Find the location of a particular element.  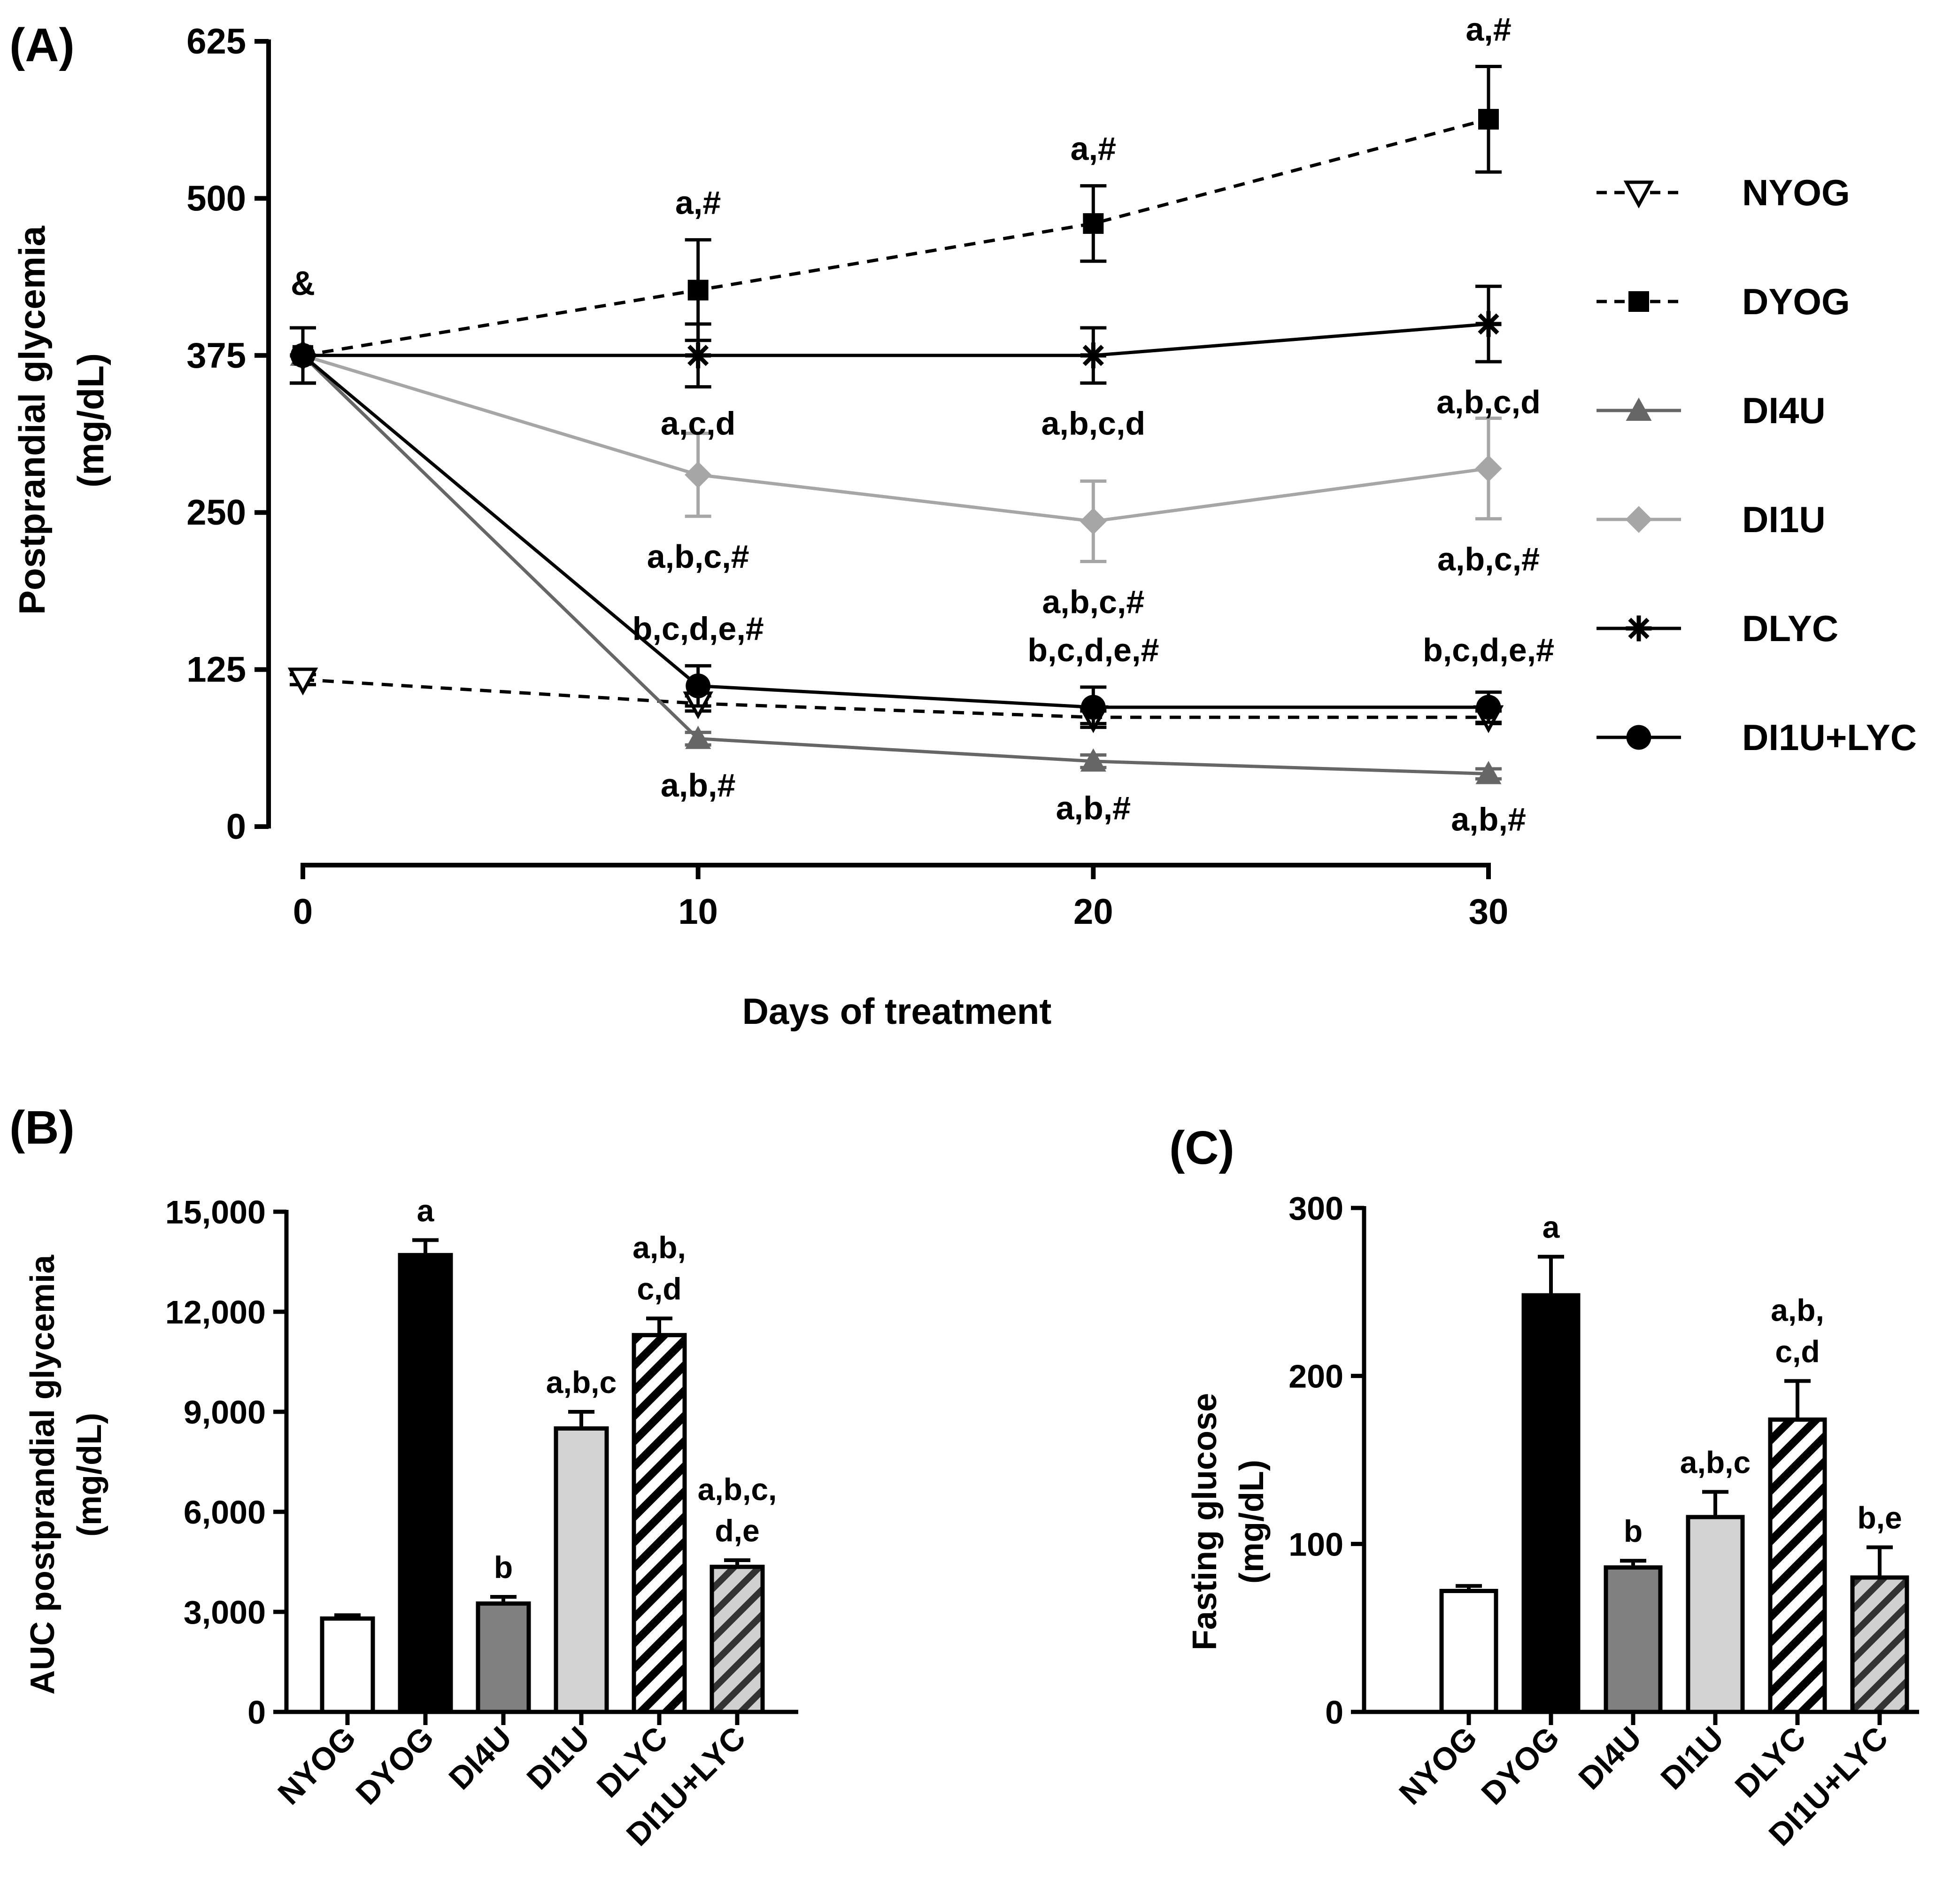

panel-a-y-tick-label: 500 is located at coordinates (216, 198).